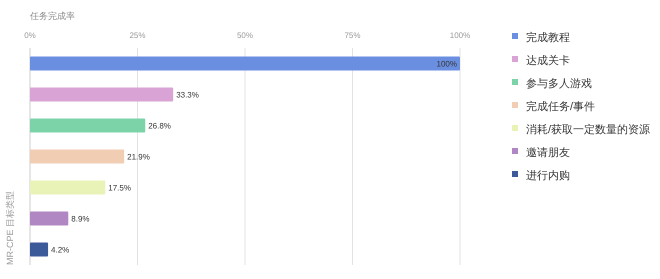 This screenshot has height=279, width=660. Describe the element at coordinates (80, 219) in the screenshot. I see `data-label: 8.9%` at that location.